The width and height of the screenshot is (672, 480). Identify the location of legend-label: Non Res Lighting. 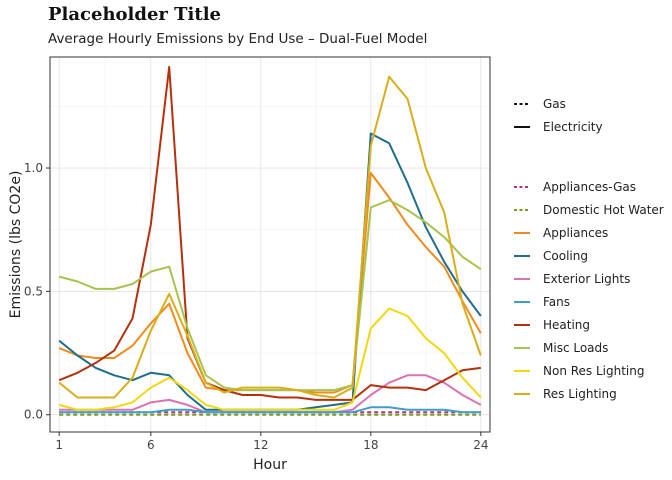
(594, 371).